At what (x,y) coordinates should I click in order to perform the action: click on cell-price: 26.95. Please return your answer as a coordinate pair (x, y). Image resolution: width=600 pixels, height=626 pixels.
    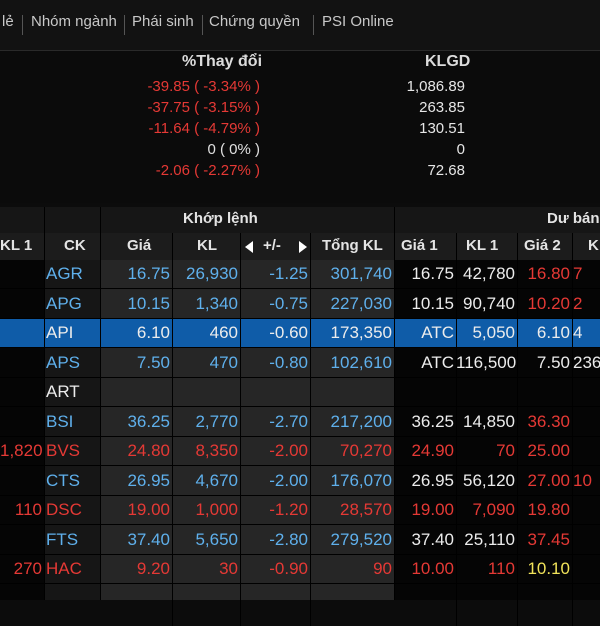
    Looking at the image, I should click on (148, 480).